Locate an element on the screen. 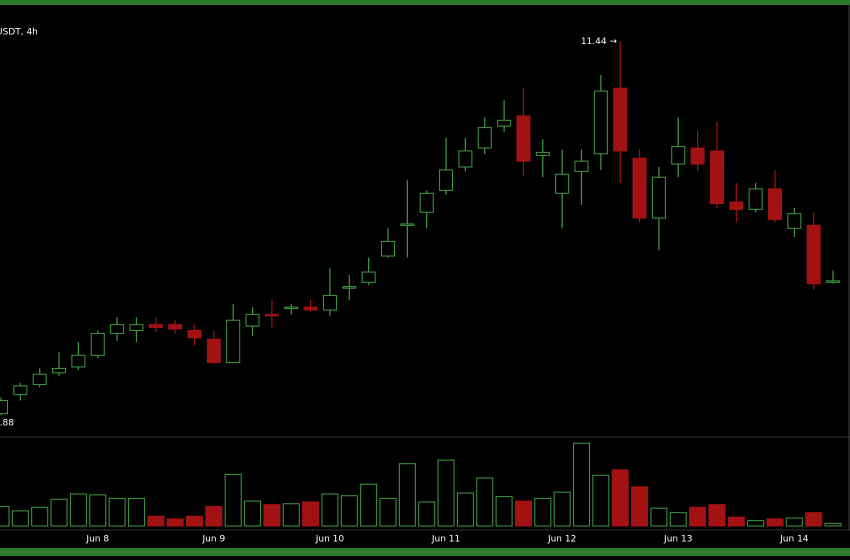  low-annotation: 8.88 is located at coordinates (7, 424).